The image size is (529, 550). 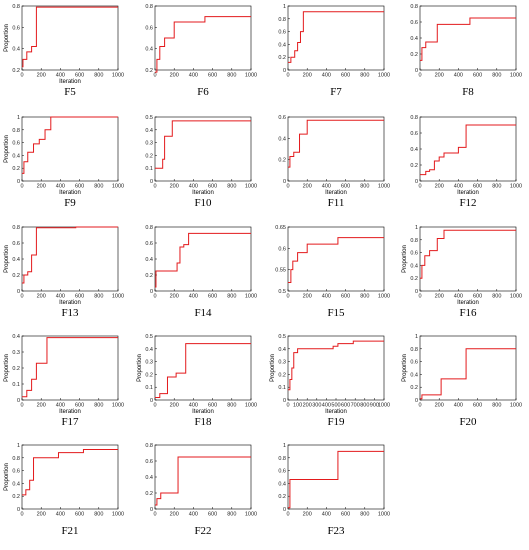 I want to click on chart-svg: 0 200 400 600 800 1000 0 0.2 0.4 0.6 Iteration, so click(x=334, y=155).